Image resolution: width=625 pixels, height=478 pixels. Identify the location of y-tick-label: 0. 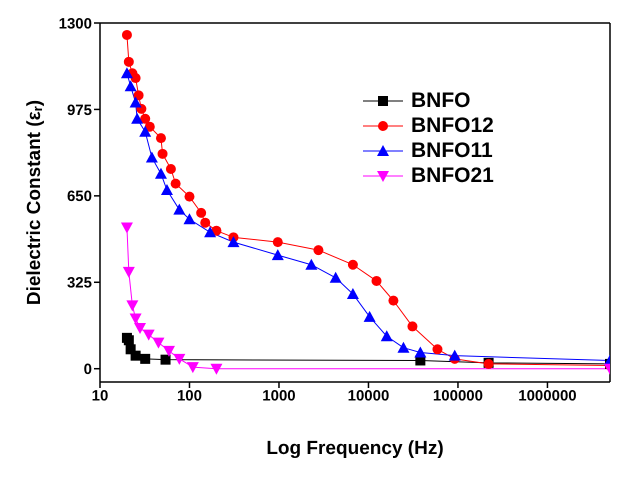
(88, 369).